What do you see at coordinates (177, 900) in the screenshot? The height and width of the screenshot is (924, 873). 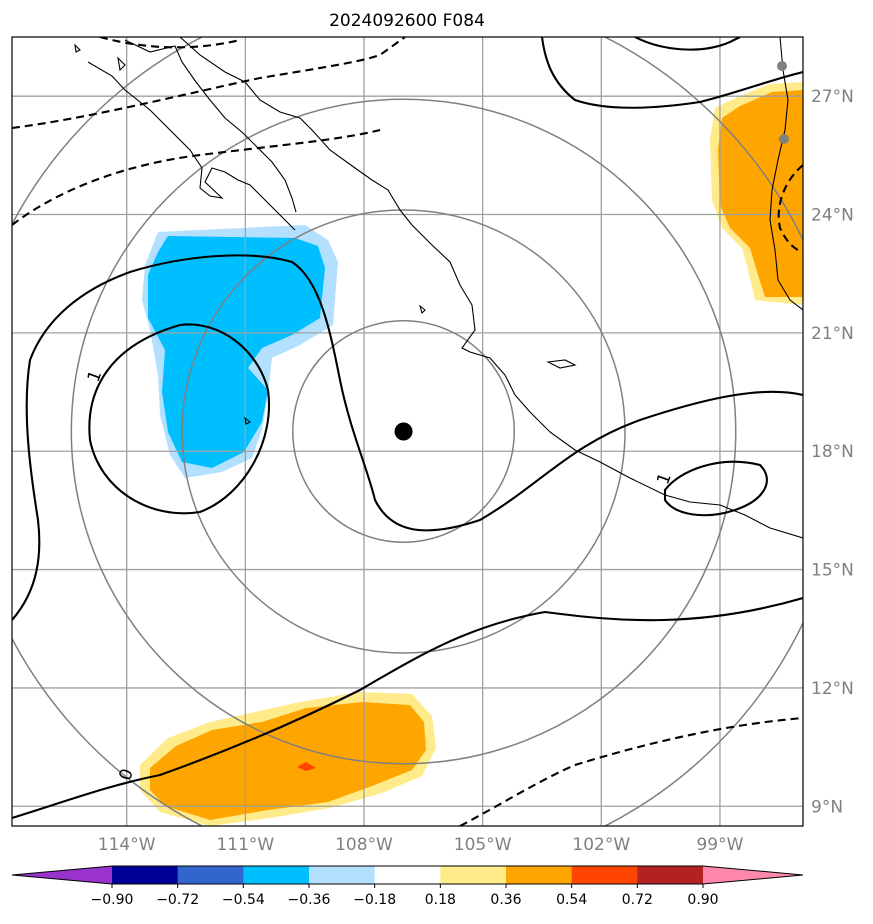 I see `colorbar-tick-label: −0.72` at bounding box center [177, 900].